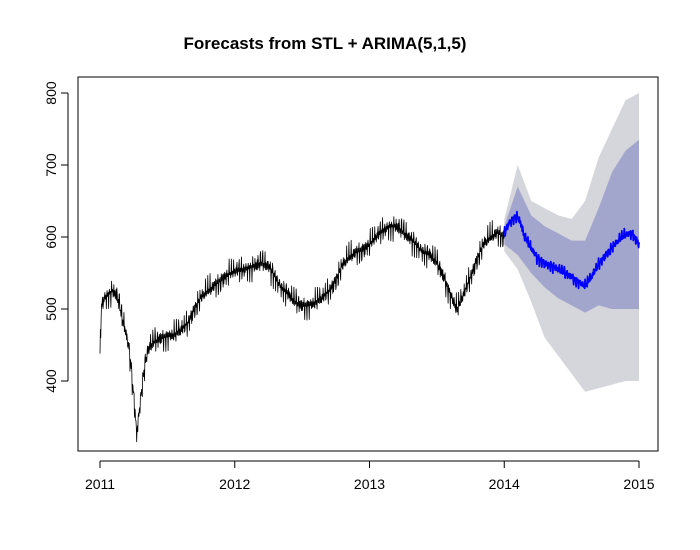 Image resolution: width=700 pixels, height=550 pixels. What do you see at coordinates (325, 43) in the screenshot?
I see `chart-title: Forecasts from STL + ARIMA(5,1,5)` at bounding box center [325, 43].